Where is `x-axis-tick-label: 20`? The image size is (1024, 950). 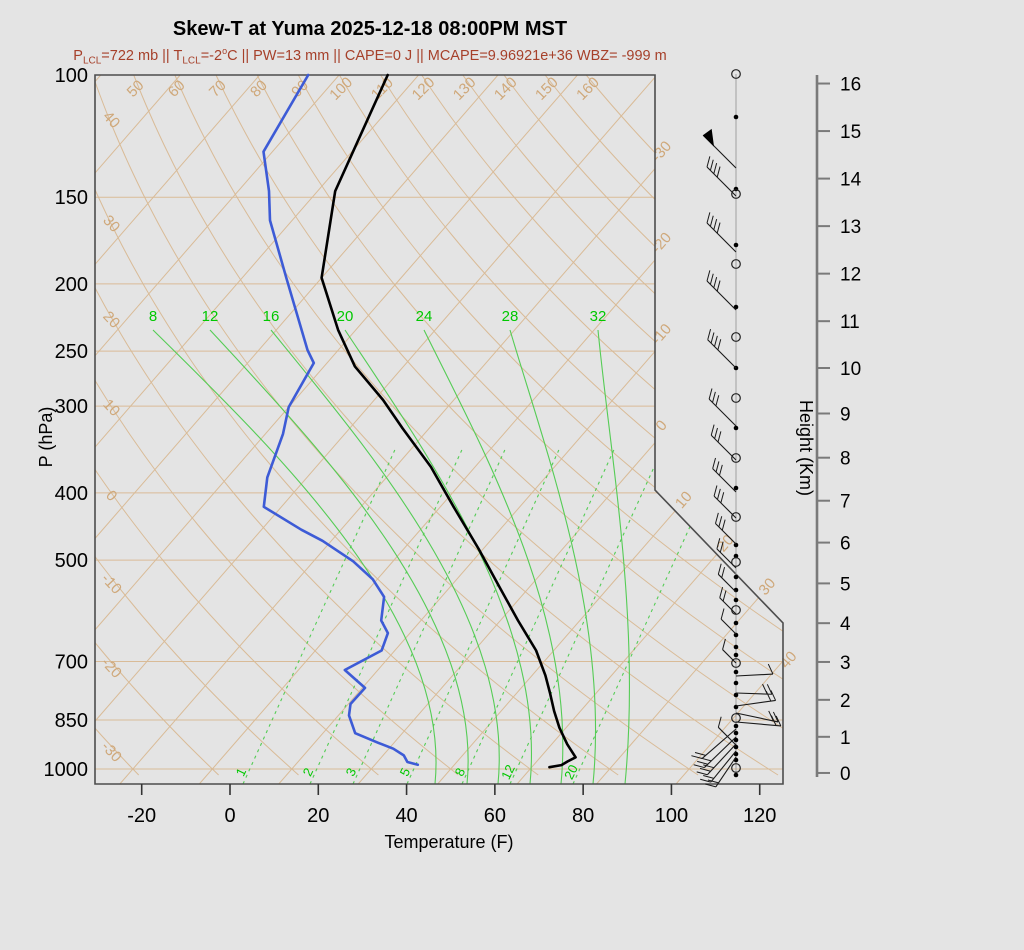
x-axis-tick-label: 20 is located at coordinates (318, 816).